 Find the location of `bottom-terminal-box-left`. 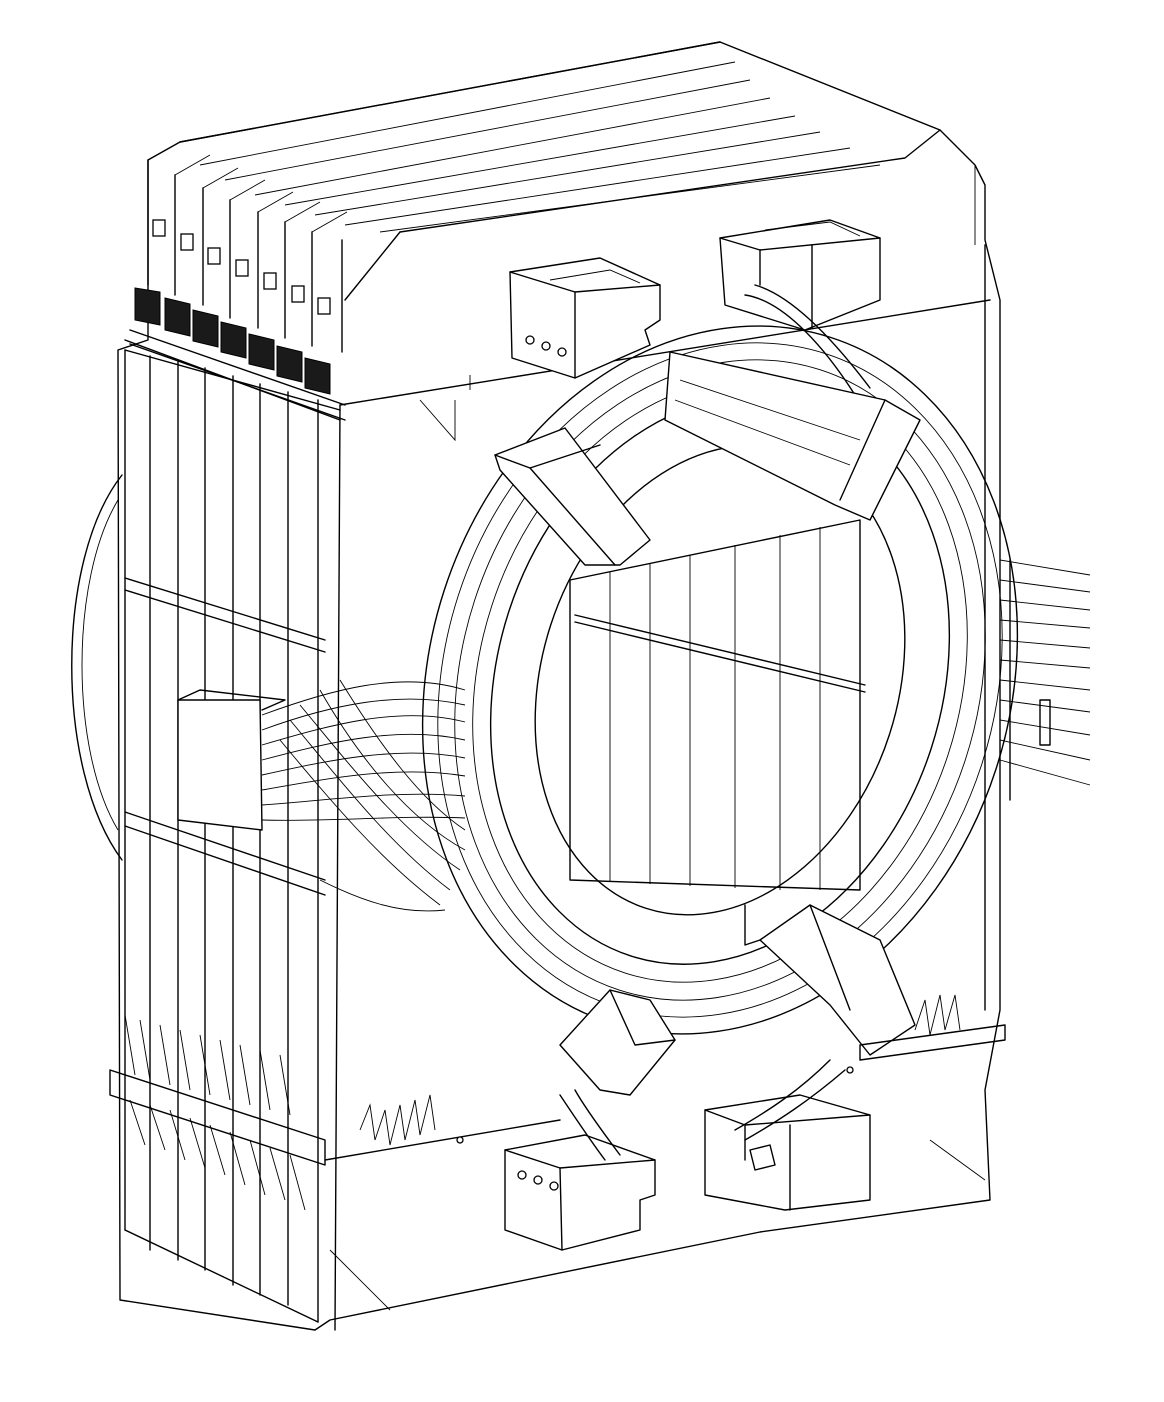

bottom-terminal-box-left is located at coordinates (580, 1170).